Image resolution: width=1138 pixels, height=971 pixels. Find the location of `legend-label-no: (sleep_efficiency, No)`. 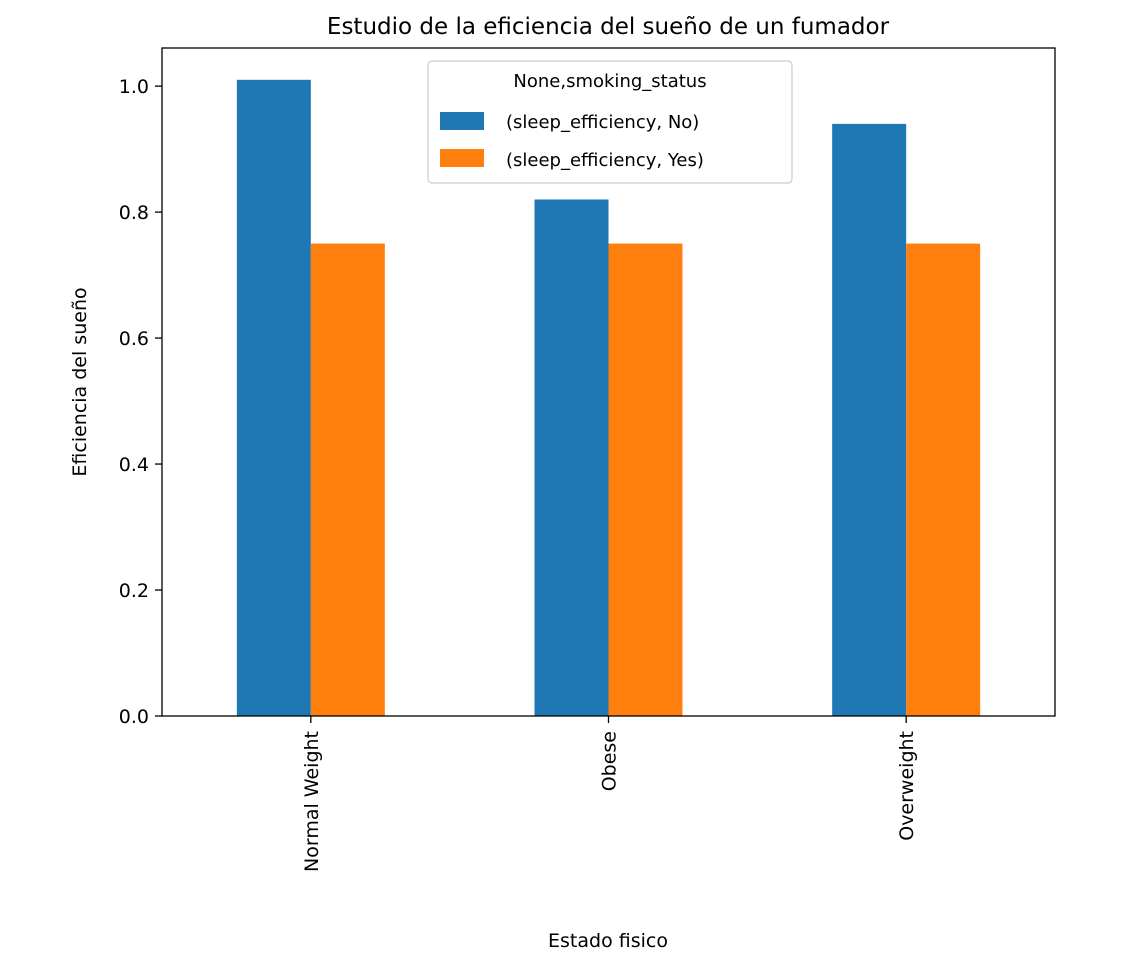

legend-label-no: (sleep_efficiency, No) is located at coordinates (602, 122).